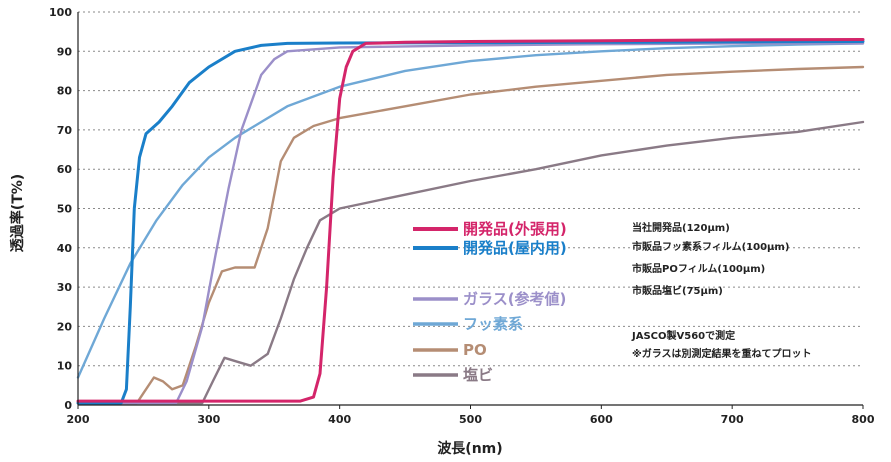 The image size is (891, 462). I want to click on x-tick-label: 200, so click(78, 419).